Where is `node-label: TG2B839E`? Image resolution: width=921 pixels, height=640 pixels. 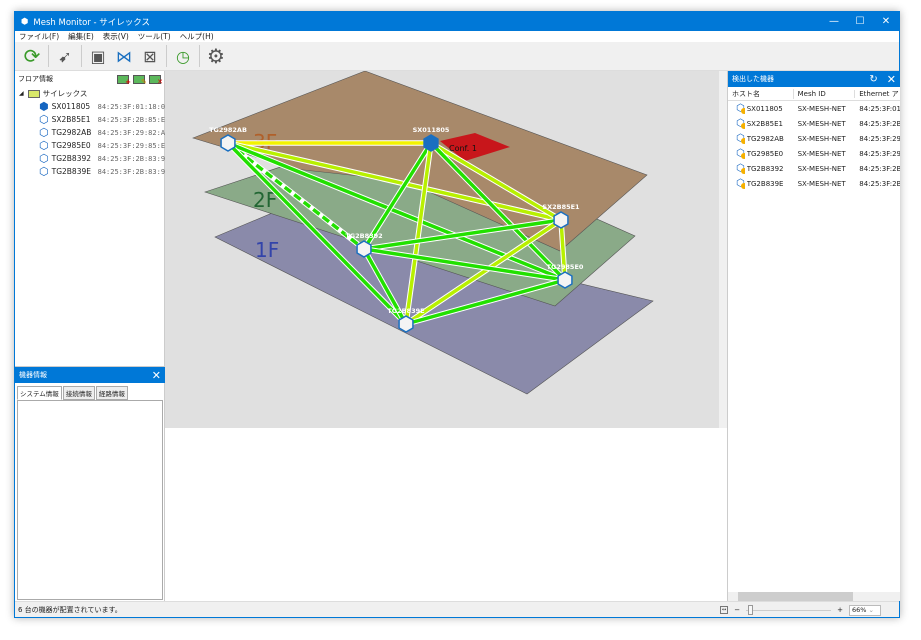
node-label: TG2B839E is located at coordinates (405, 311).